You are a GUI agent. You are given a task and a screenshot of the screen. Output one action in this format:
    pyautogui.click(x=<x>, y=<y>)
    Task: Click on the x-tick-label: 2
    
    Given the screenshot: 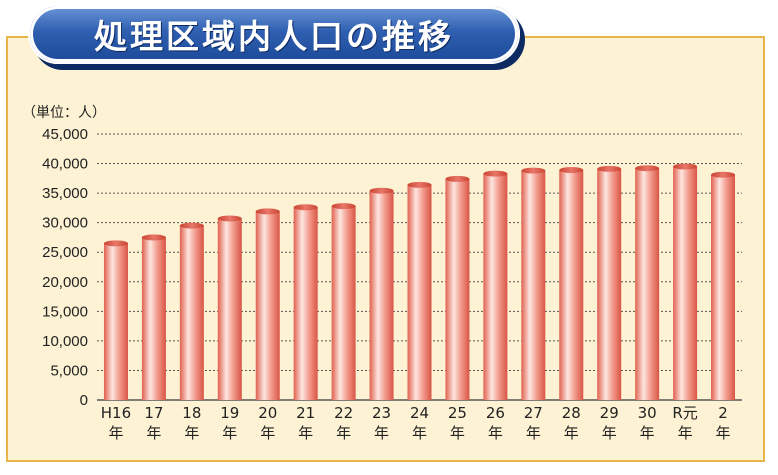 What is the action you would take?
    pyautogui.click(x=723, y=413)
    